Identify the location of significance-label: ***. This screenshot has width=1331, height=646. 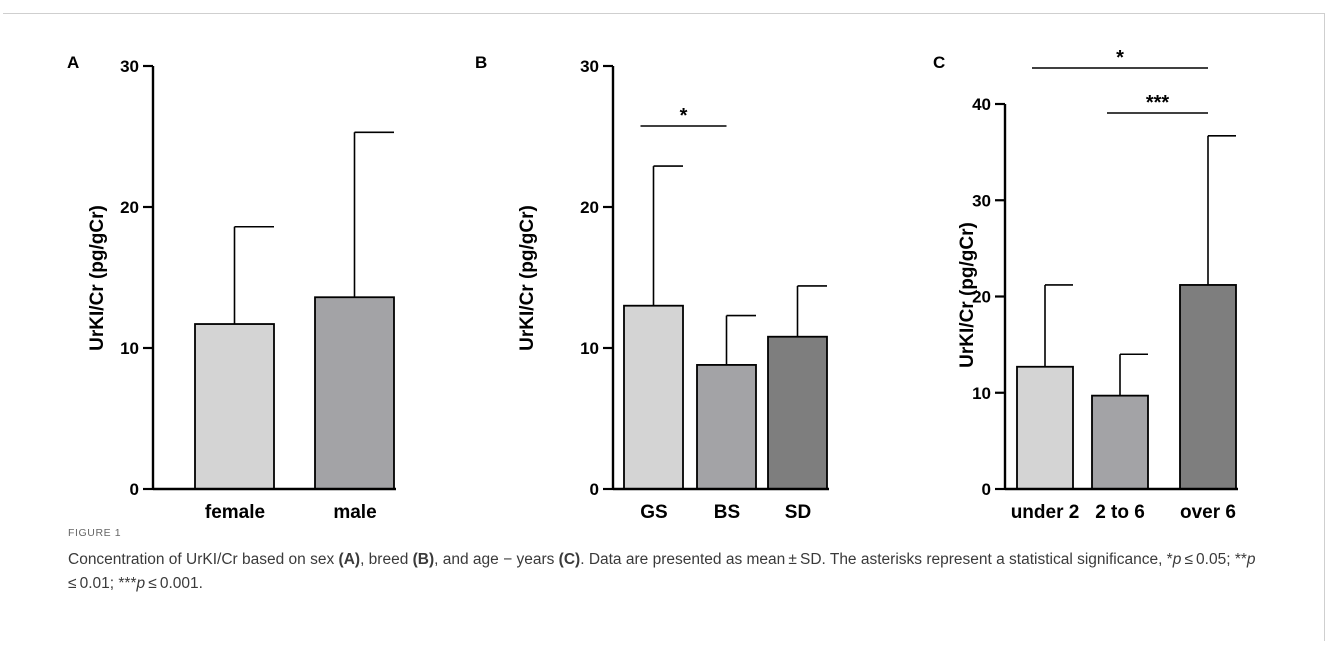
(1158, 103).